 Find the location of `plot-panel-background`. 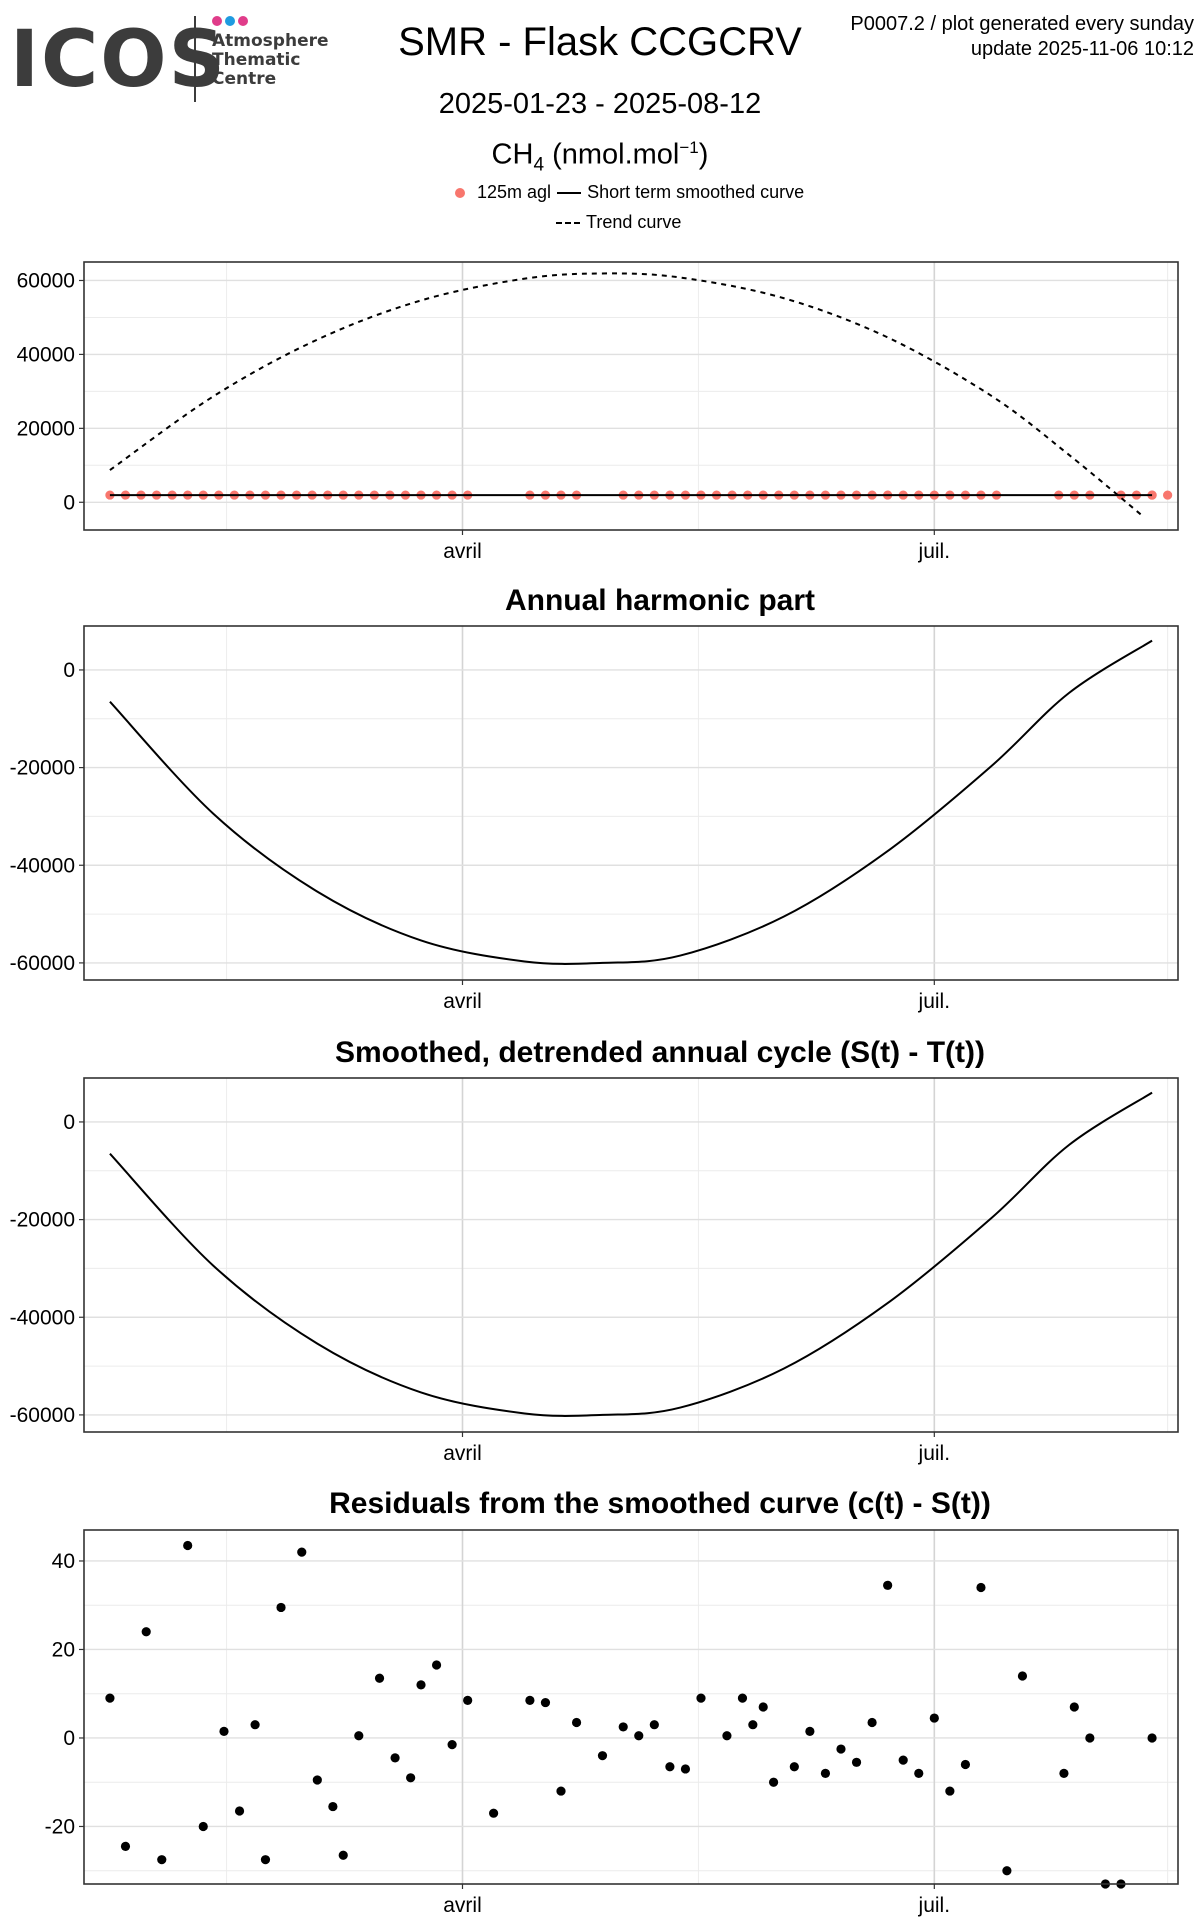

plot-panel-background is located at coordinates (631, 396).